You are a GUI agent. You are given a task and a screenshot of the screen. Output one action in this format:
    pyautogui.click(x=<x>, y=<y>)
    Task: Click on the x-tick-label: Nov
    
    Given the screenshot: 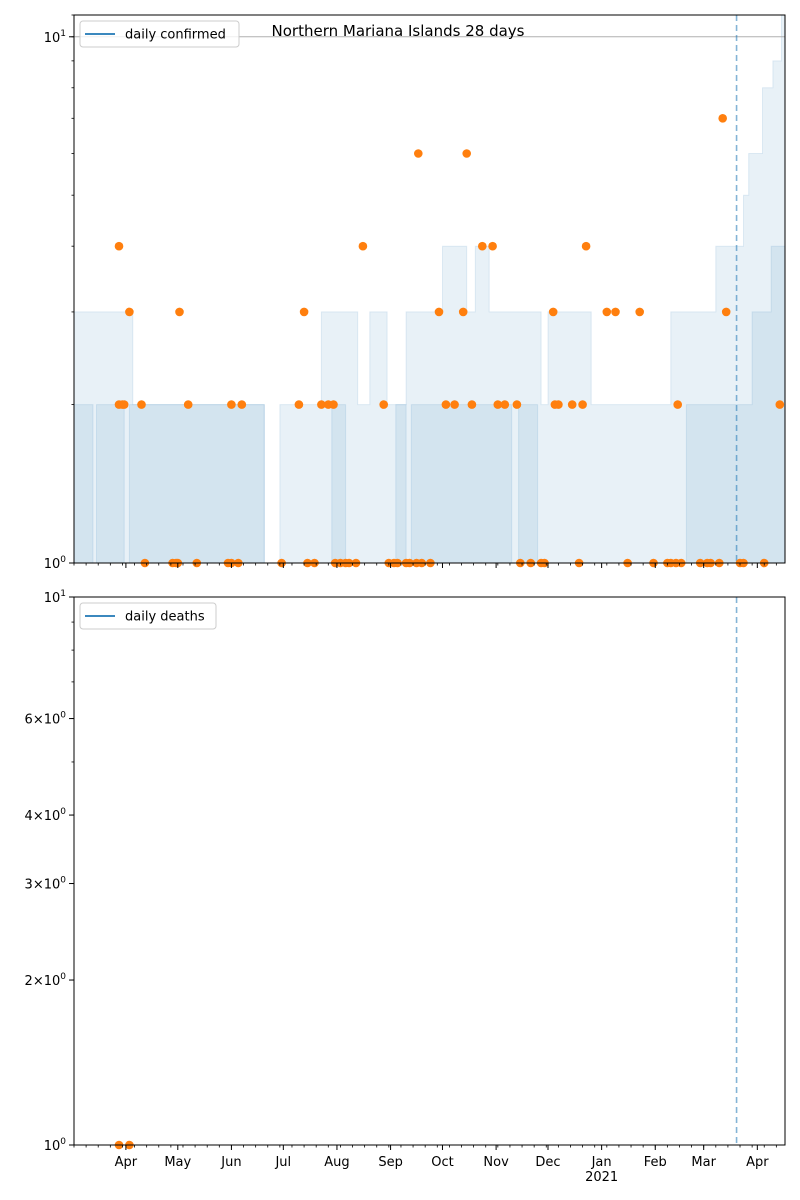 What is the action you would take?
    pyautogui.click(x=496, y=1162)
    